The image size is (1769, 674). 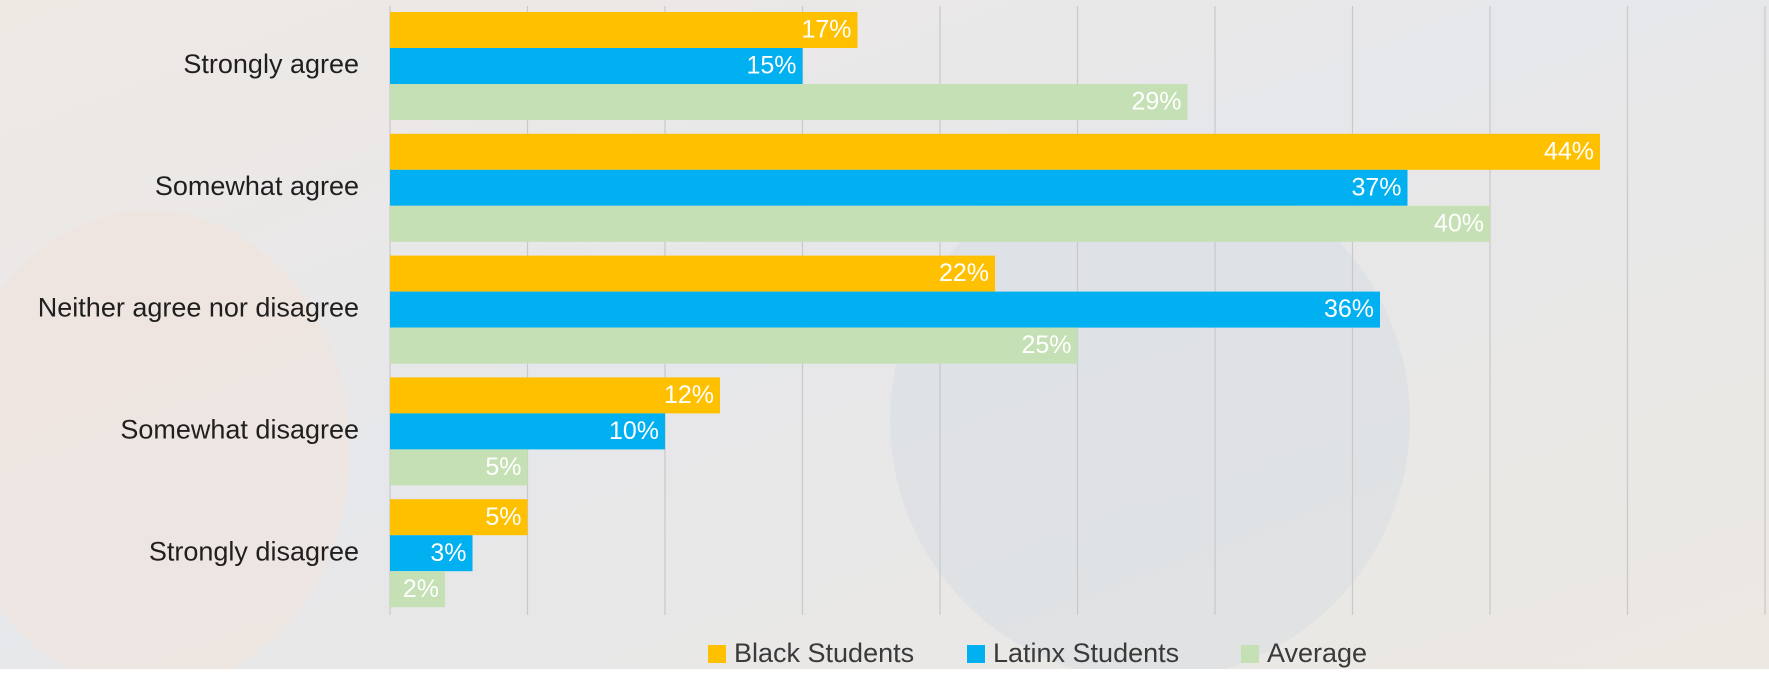 What do you see at coordinates (1156, 102) in the screenshot?
I see `value-label: 29%` at bounding box center [1156, 102].